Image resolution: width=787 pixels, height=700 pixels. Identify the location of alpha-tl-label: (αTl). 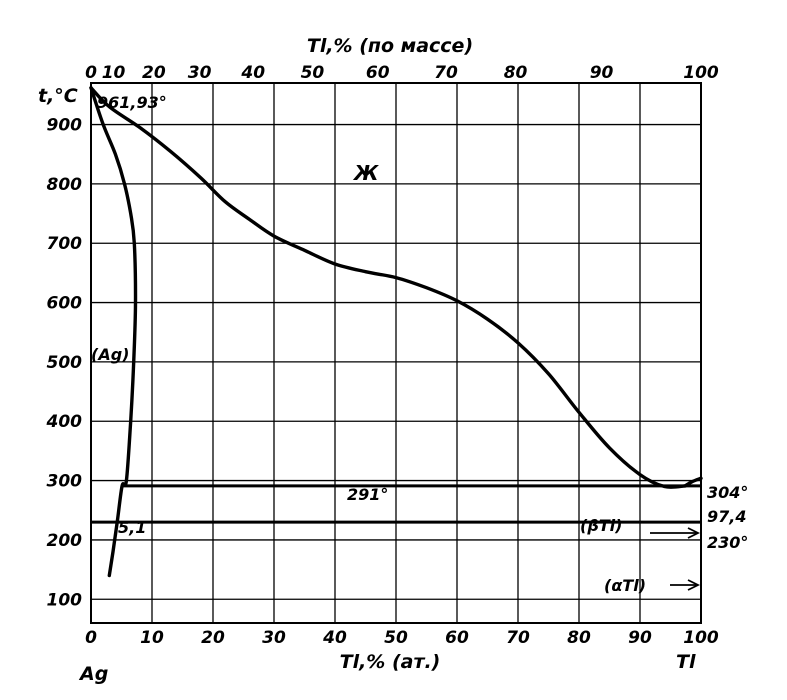
(625, 585).